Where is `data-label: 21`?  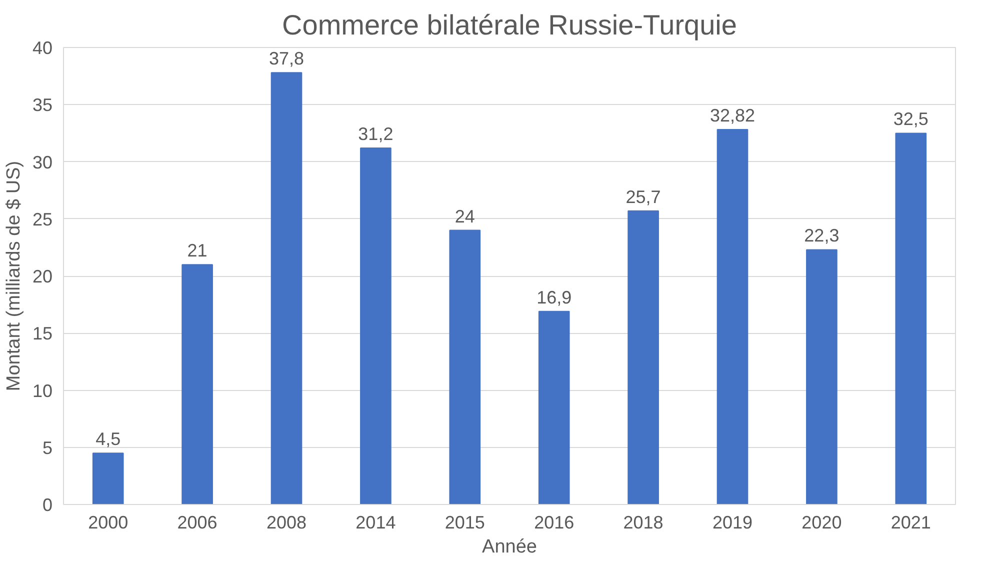 data-label: 21 is located at coordinates (197, 250).